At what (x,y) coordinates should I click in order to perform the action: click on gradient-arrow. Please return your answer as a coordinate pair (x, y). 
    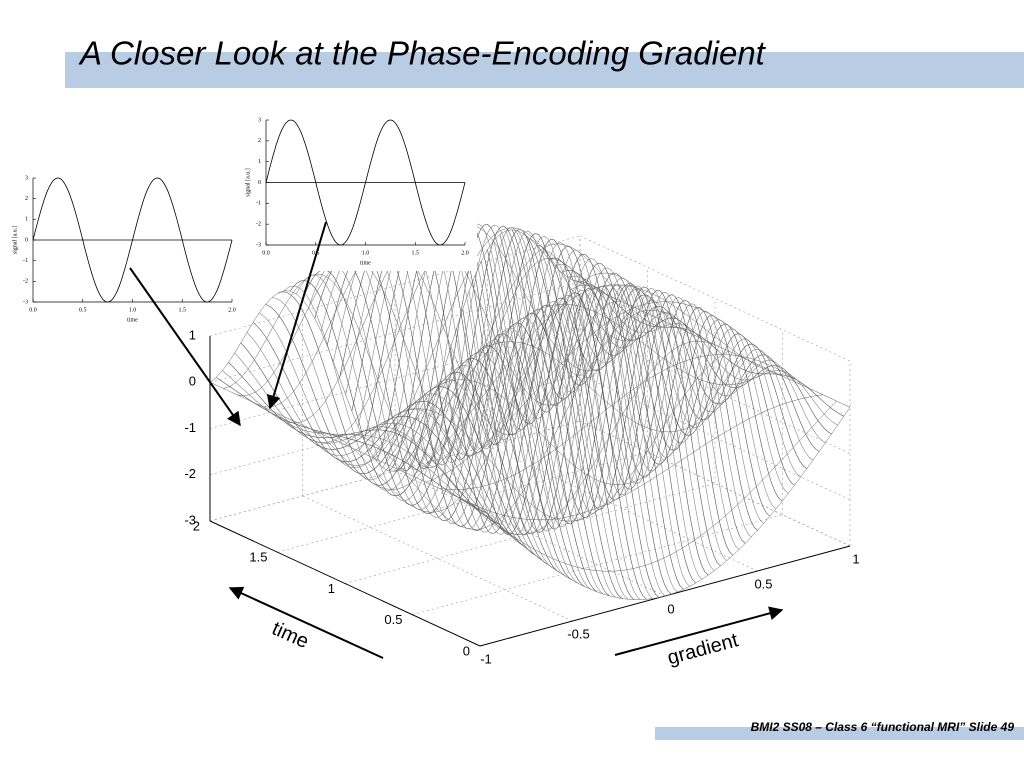
    Looking at the image, I should click on (699, 631).